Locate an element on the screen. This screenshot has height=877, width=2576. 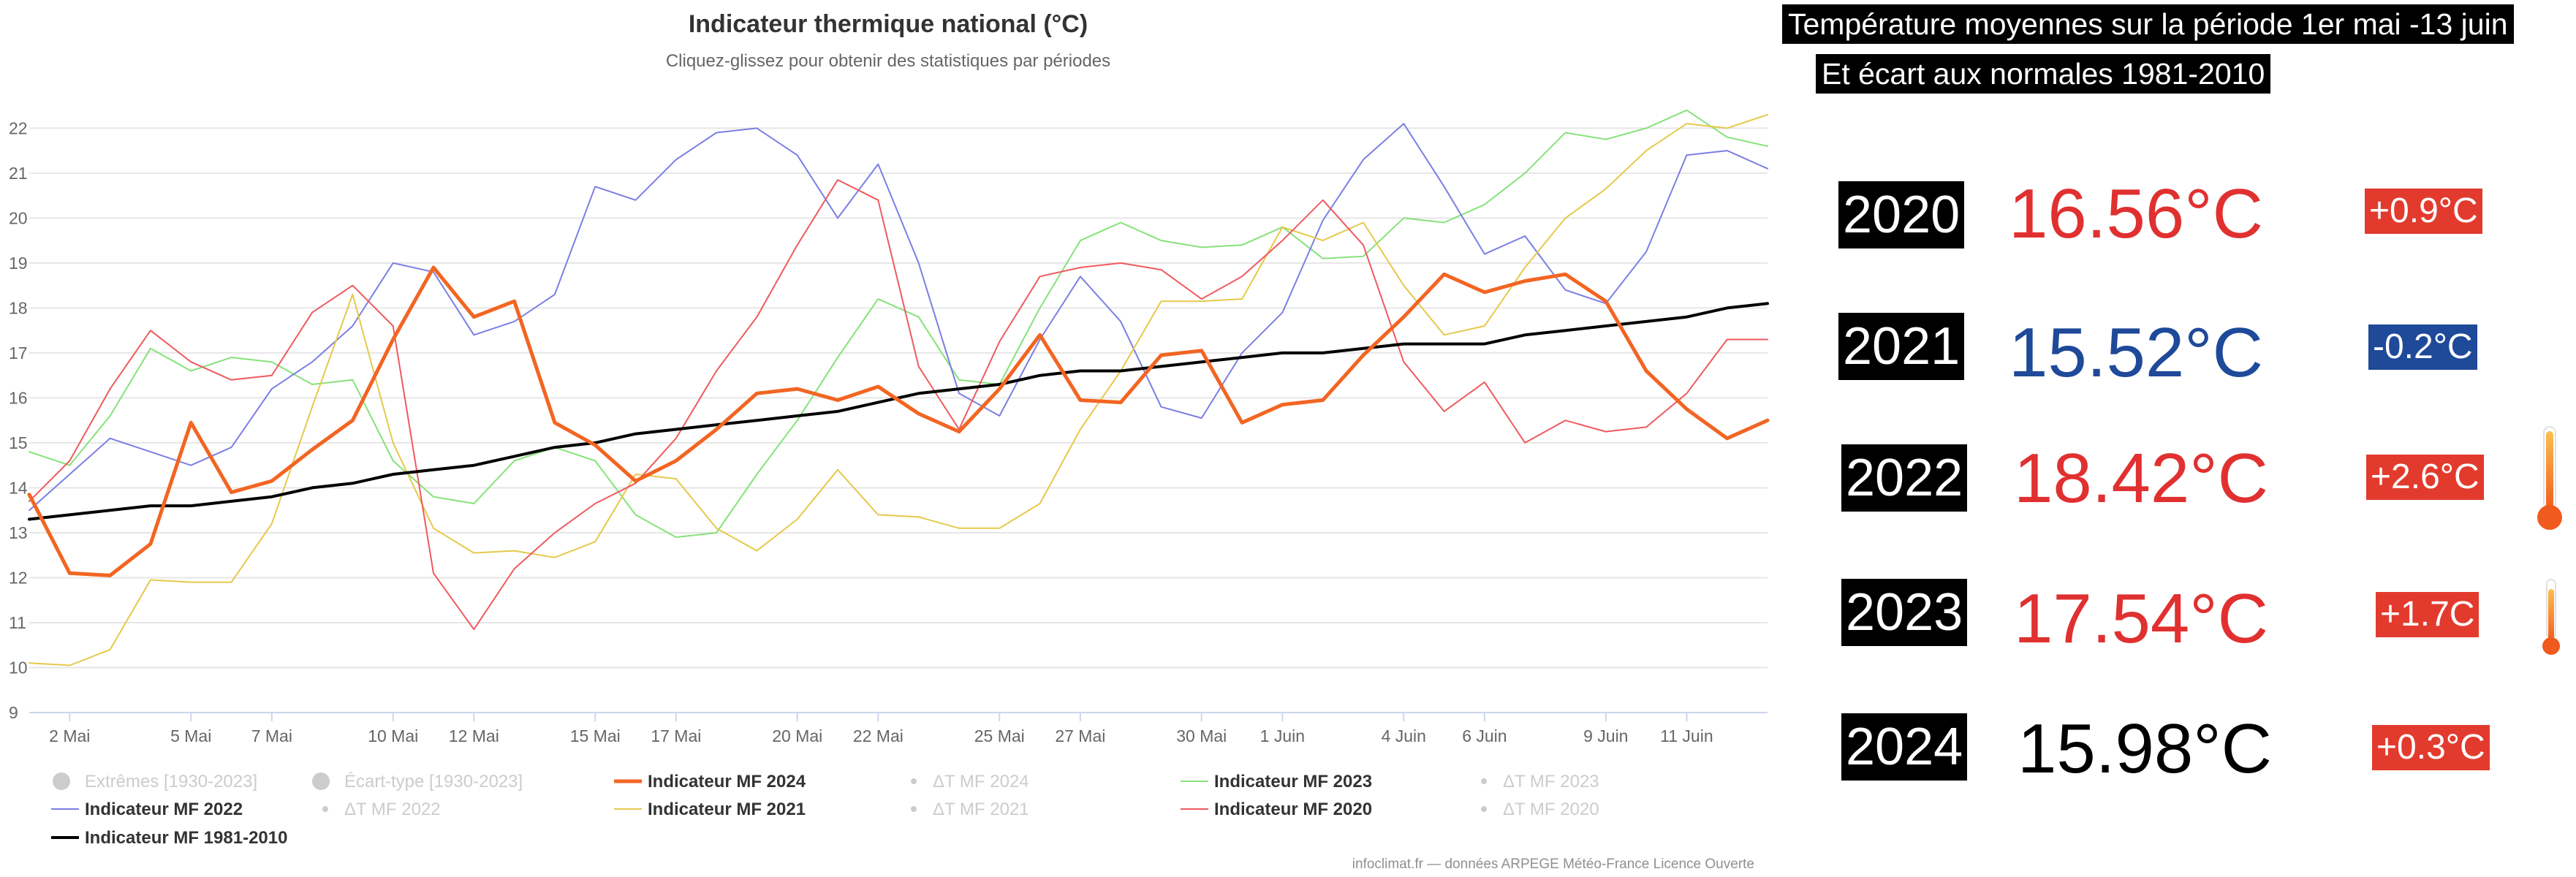
x-tick-label: 6 Juin is located at coordinates (1484, 735).